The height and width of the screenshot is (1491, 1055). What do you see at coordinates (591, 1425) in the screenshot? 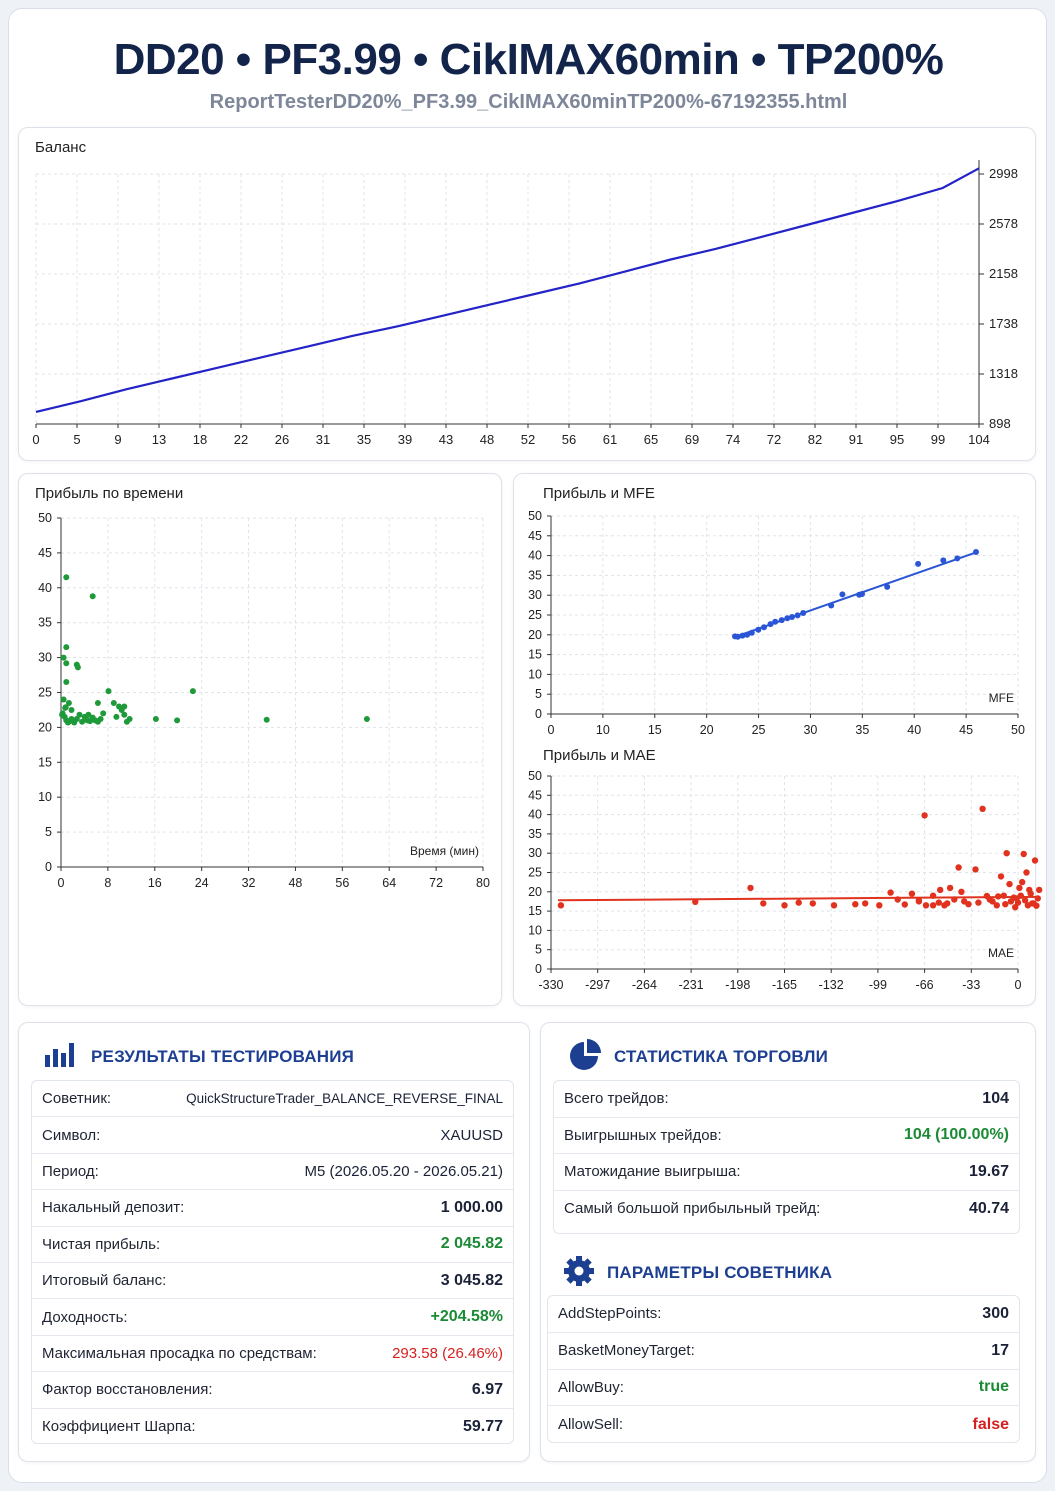
I see `row-label: AllowSell:` at bounding box center [591, 1425].